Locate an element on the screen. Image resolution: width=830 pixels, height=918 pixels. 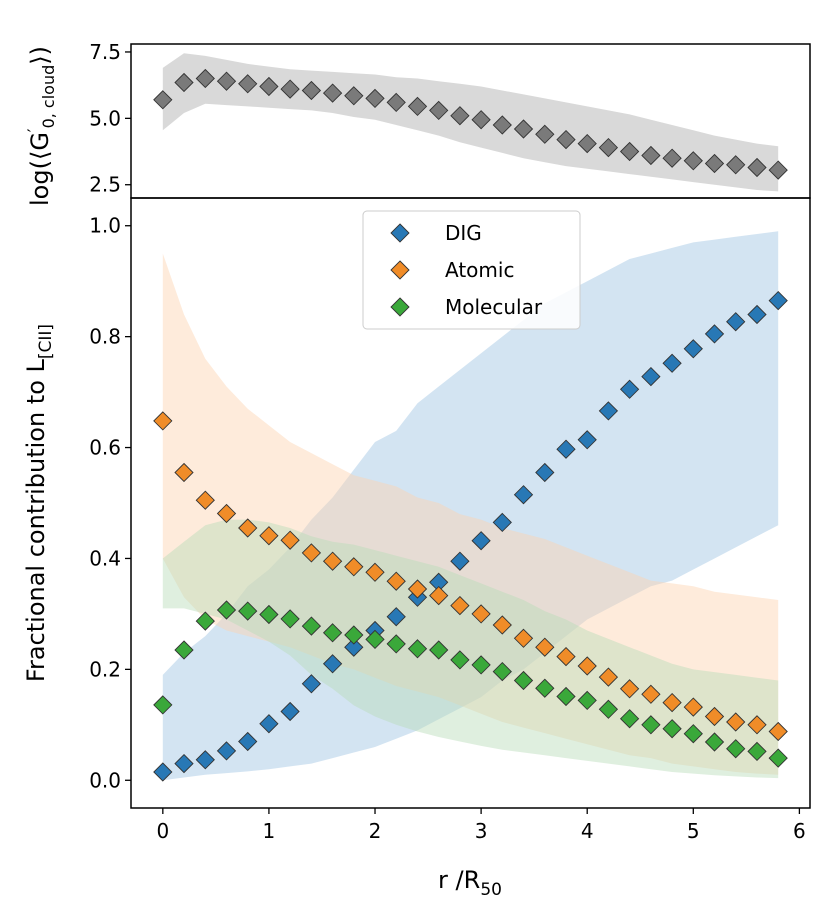
legend-marker-dig is located at coordinates (400, 233).